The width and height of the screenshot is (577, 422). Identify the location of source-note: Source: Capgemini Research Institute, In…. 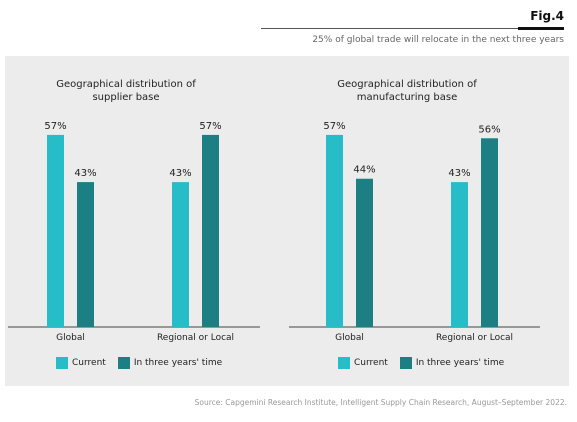
(380, 402).